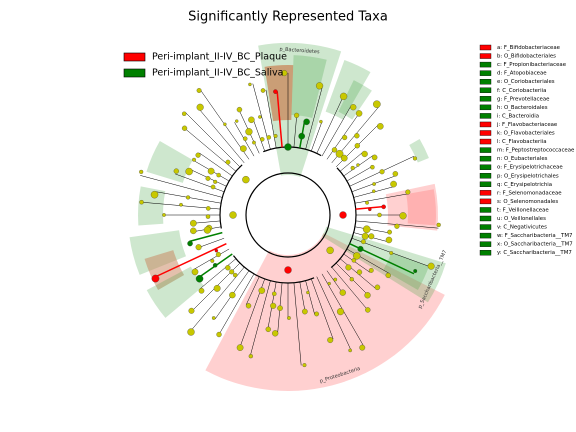 This screenshot has width=576, height=432. I want to click on key-label: n: O_Eubacteriales, so click(522, 159).